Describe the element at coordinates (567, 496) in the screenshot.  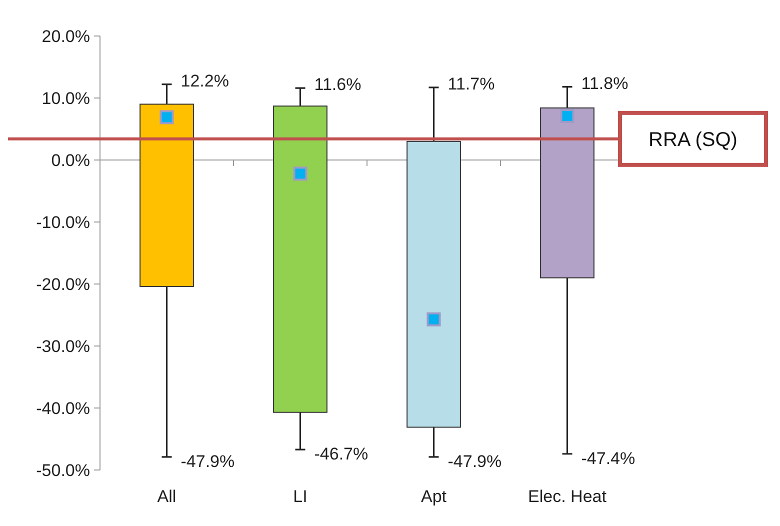
I see `x-tick-label: Elec. Heat` at that location.